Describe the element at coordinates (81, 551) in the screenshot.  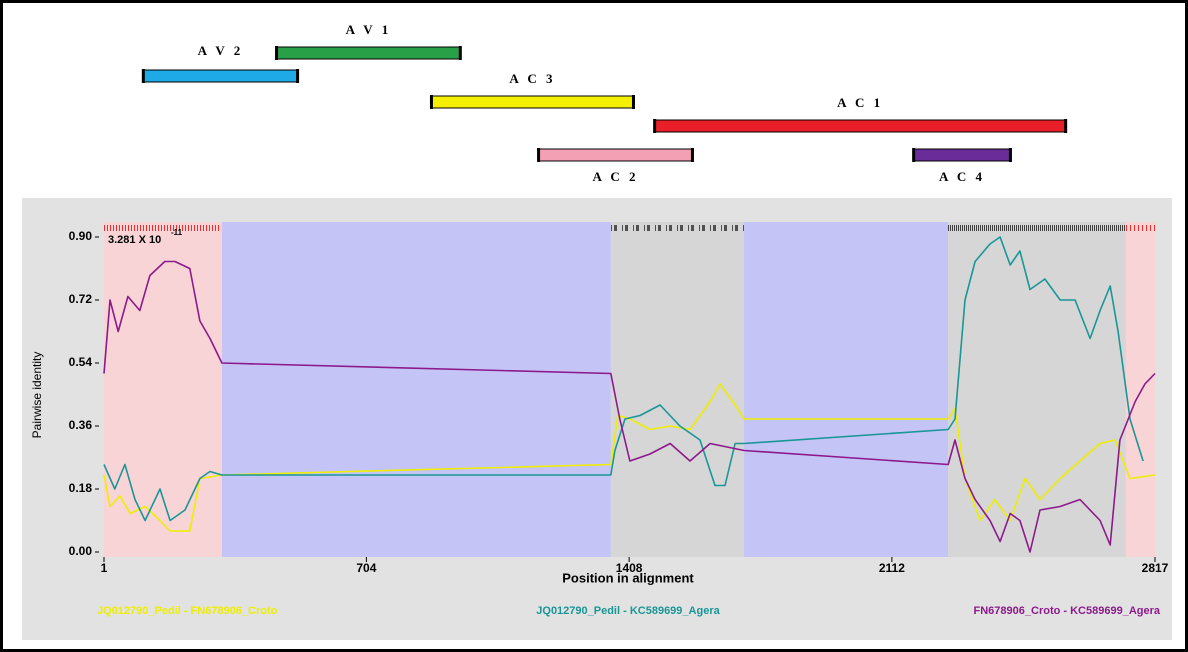
I see `y-tick-label: 0.00` at that location.